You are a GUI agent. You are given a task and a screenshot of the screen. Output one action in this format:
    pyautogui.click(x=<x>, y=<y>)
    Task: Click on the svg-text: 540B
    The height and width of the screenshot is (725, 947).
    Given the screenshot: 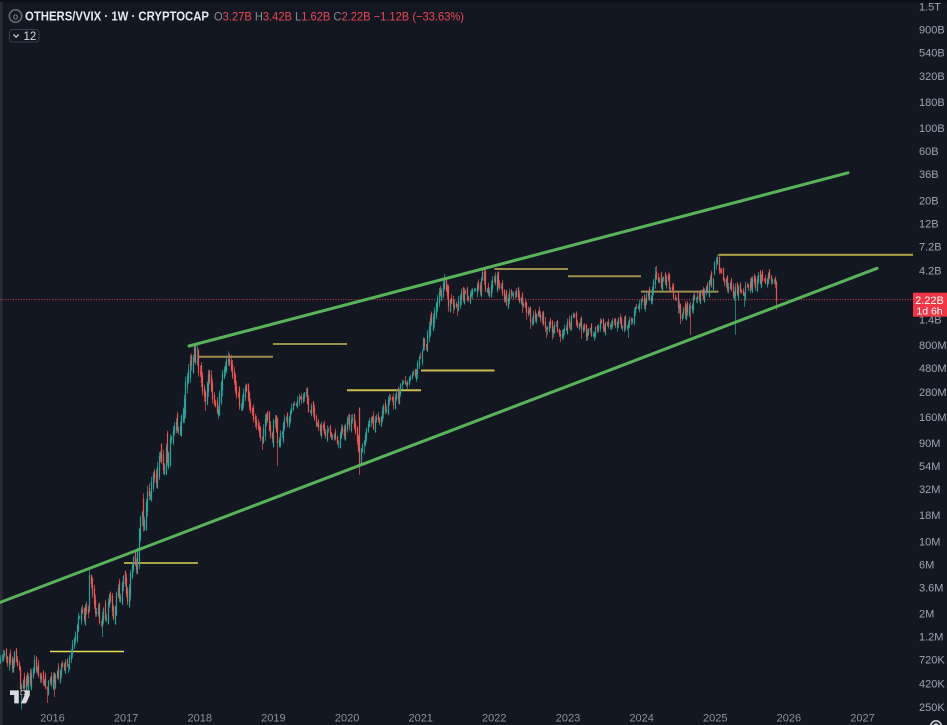 What is the action you would take?
    pyautogui.click(x=932, y=54)
    